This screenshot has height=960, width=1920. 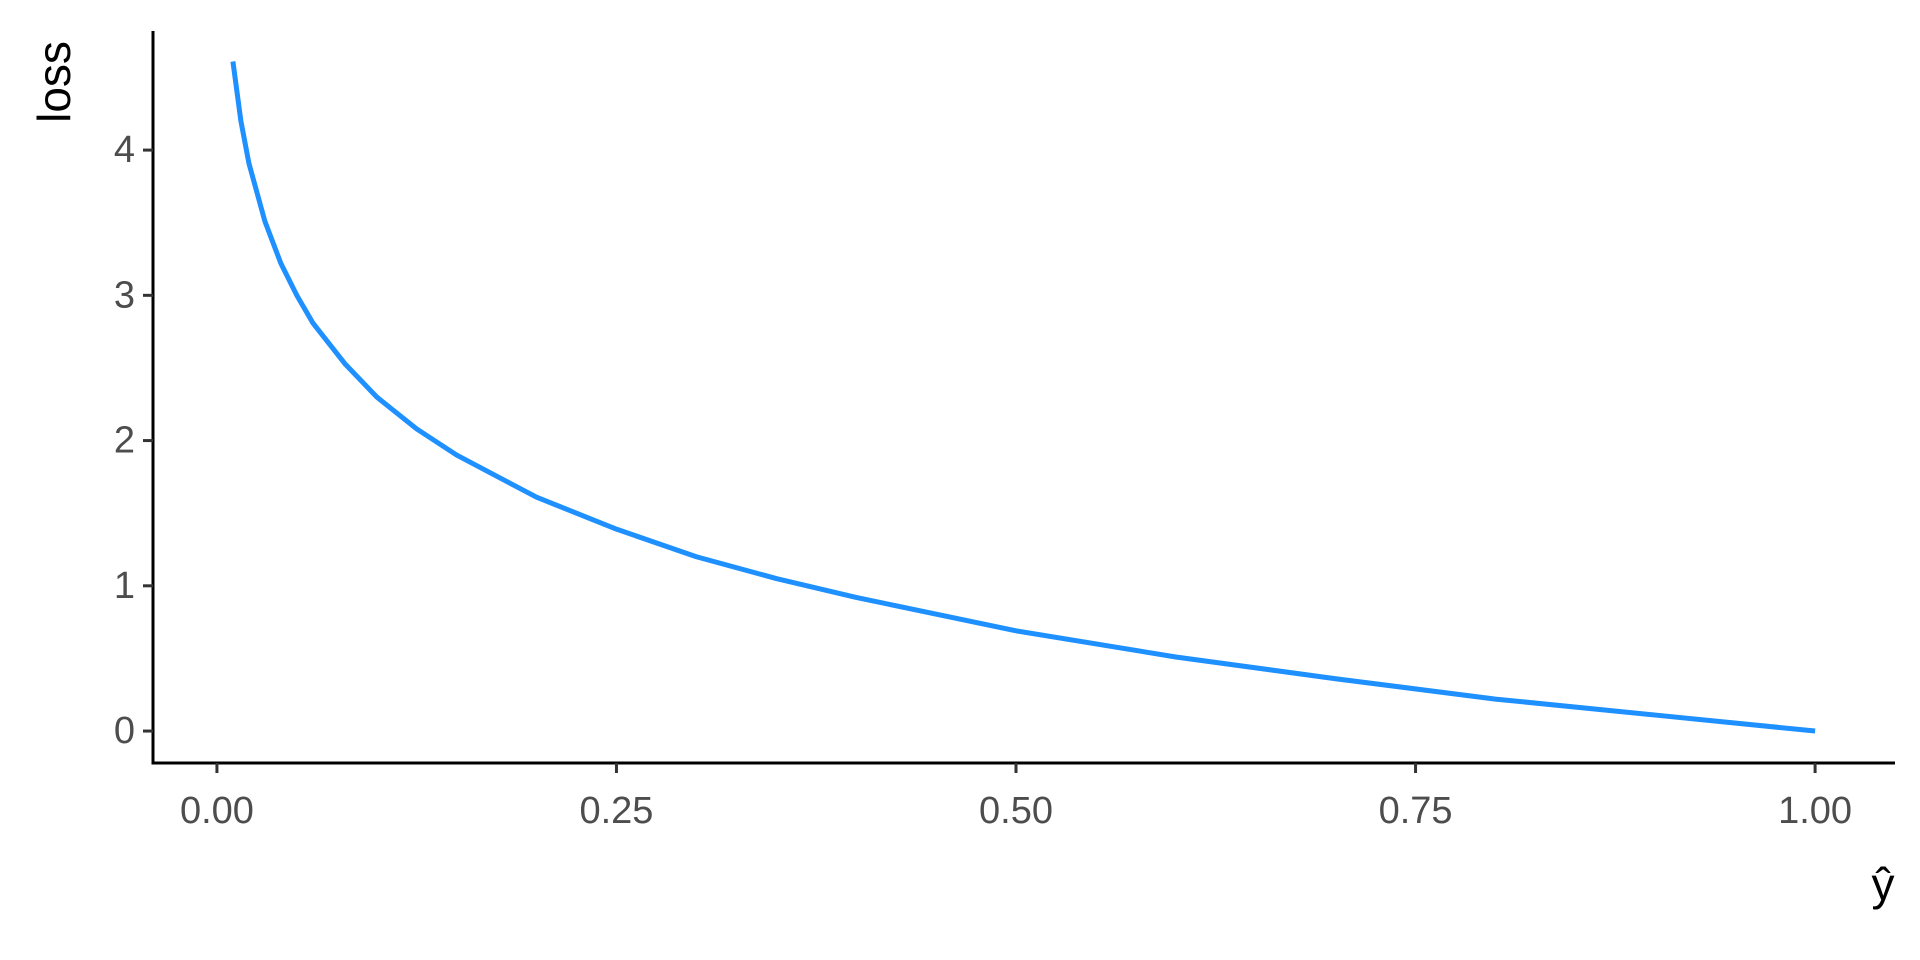 I want to click on y-tick-label: 1, so click(x=124, y=586).